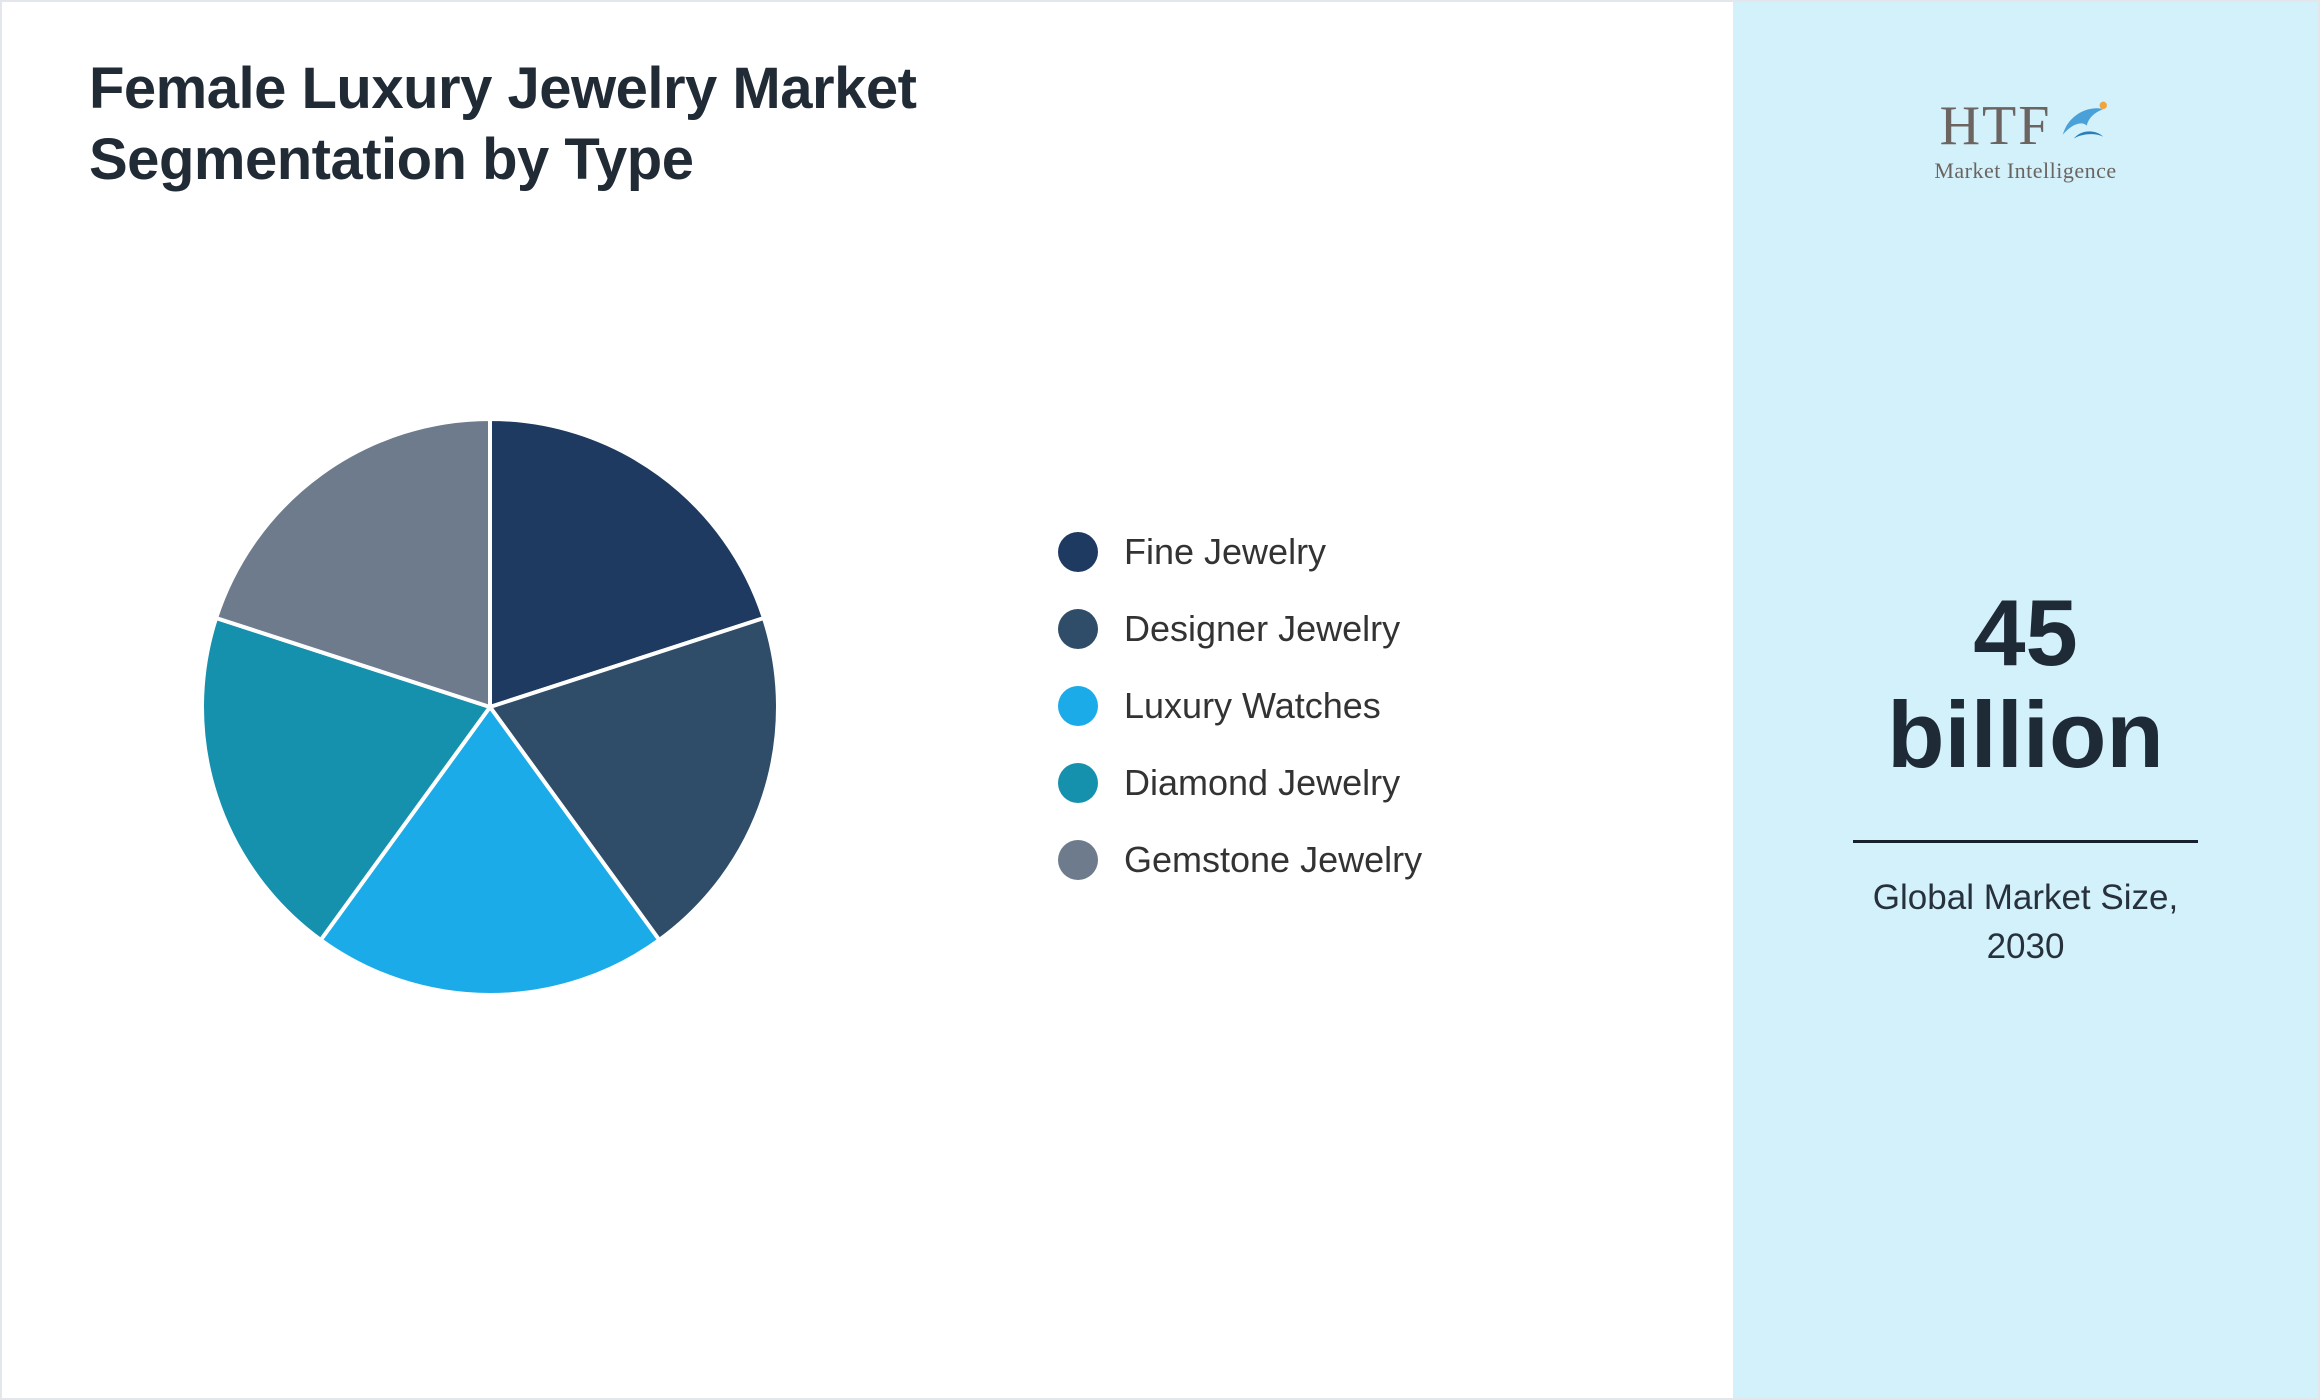  Describe the element at coordinates (2025, 170) in the screenshot. I see `logo-subtext: Market Intelligence` at that location.